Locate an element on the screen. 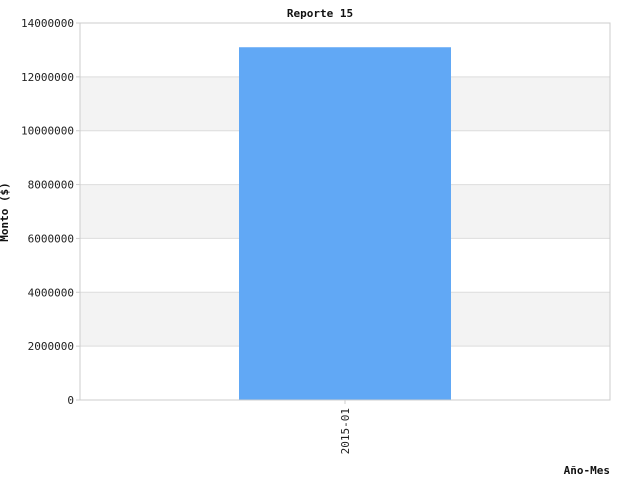 This screenshot has width=640, height=480. y-tick-label: 0 is located at coordinates (70, 400).